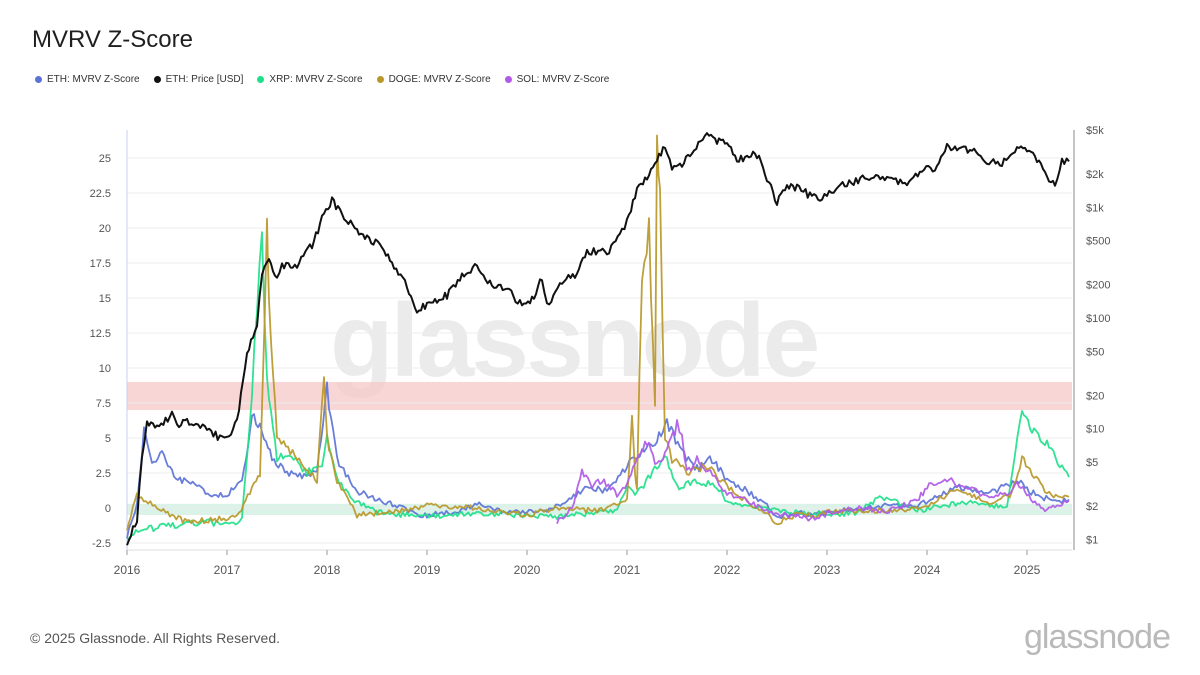  I want to click on y2-tick-label: $1k, so click(1095, 208).